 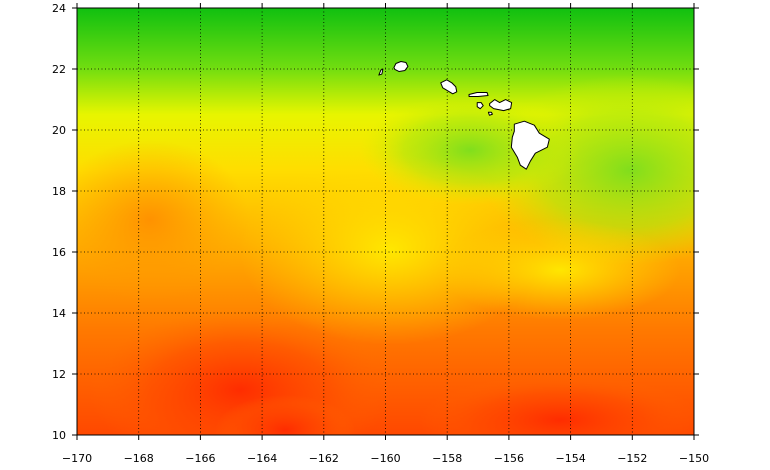 I want to click on x-tick-label: −162, so click(x=324, y=458).